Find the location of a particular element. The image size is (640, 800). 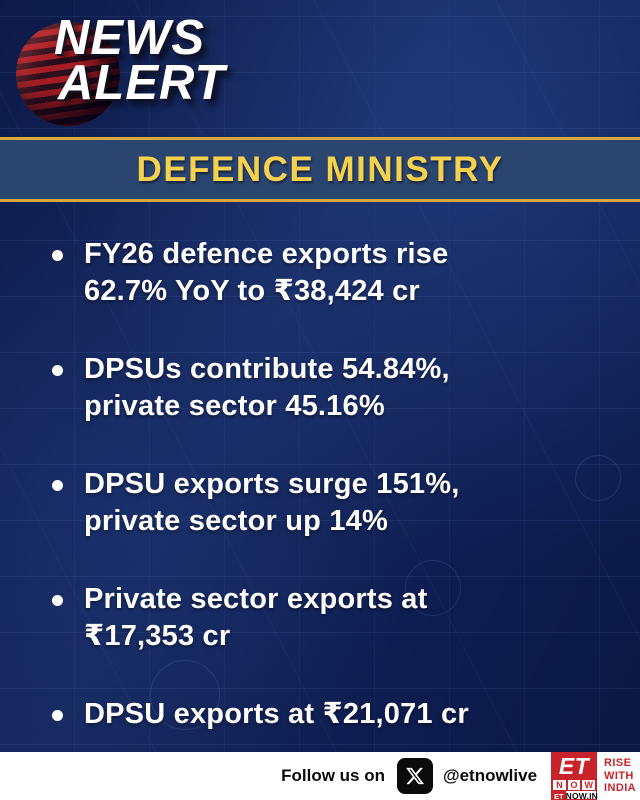

etnow-logo-box: ET N O W ET NOW.IN is located at coordinates (575, 776).